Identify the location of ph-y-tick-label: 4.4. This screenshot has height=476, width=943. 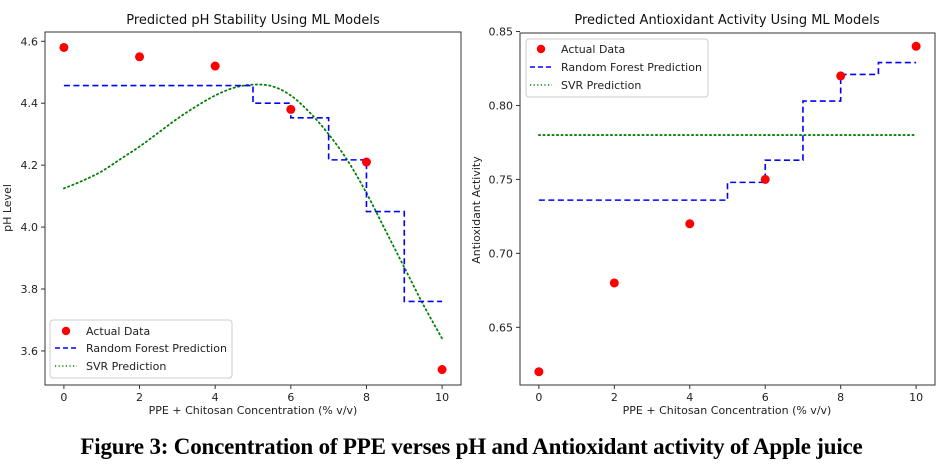
(30, 103).